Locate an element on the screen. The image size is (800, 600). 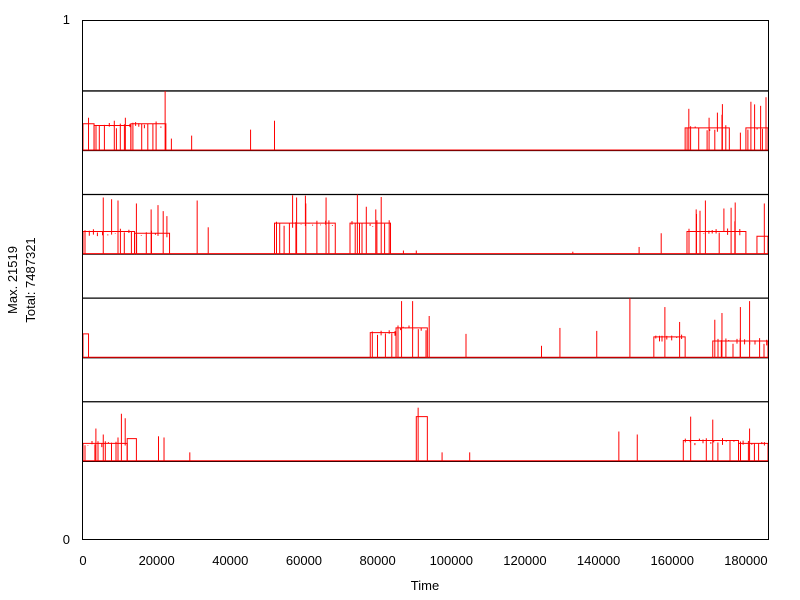
xtick-label: 140000 is located at coordinates (598, 560).